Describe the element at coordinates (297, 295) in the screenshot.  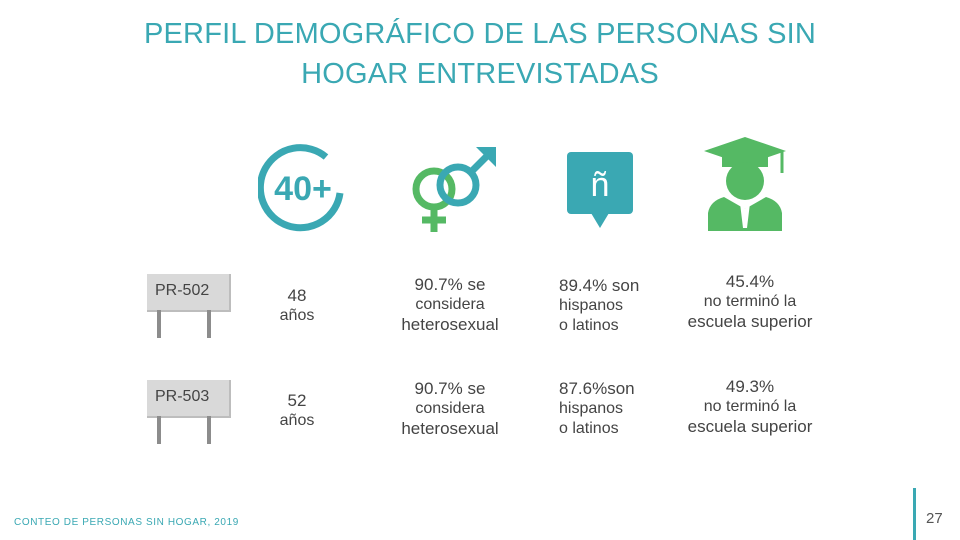
I see `age-value: 48` at that location.